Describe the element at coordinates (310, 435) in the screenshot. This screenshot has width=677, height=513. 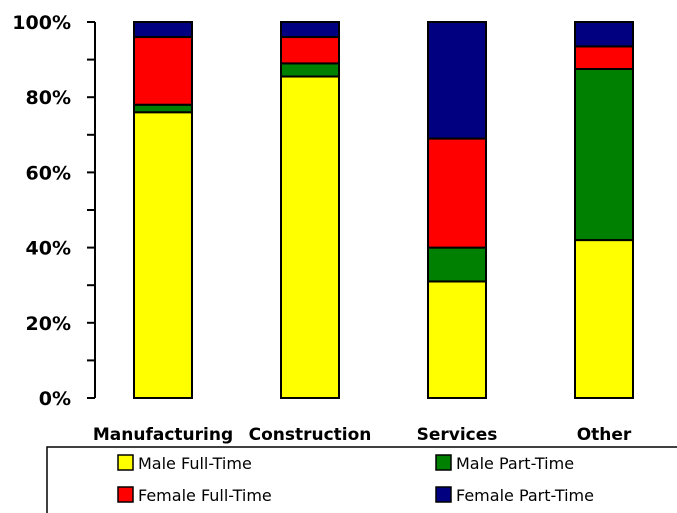
I see `category-label-construction: Construction` at that location.